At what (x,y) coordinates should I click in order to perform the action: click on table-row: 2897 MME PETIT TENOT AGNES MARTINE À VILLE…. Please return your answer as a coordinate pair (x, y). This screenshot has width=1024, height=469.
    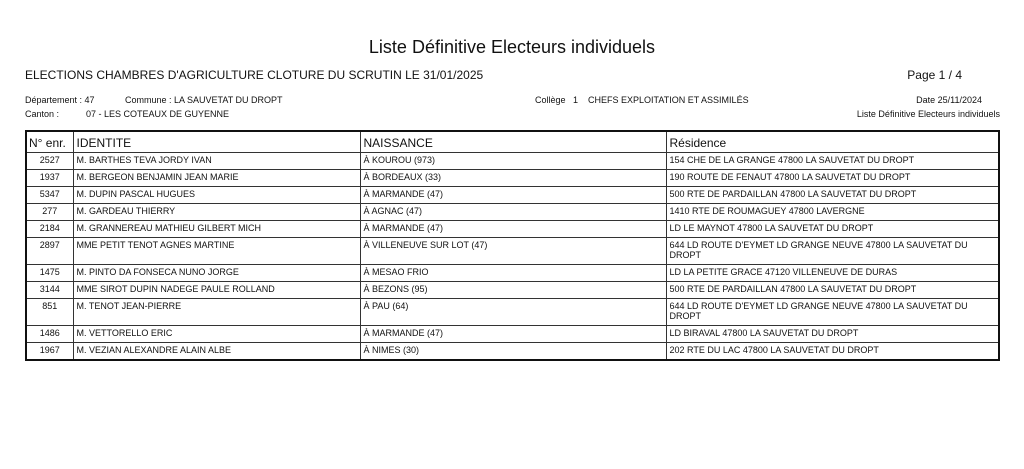
    Looking at the image, I should click on (512, 251).